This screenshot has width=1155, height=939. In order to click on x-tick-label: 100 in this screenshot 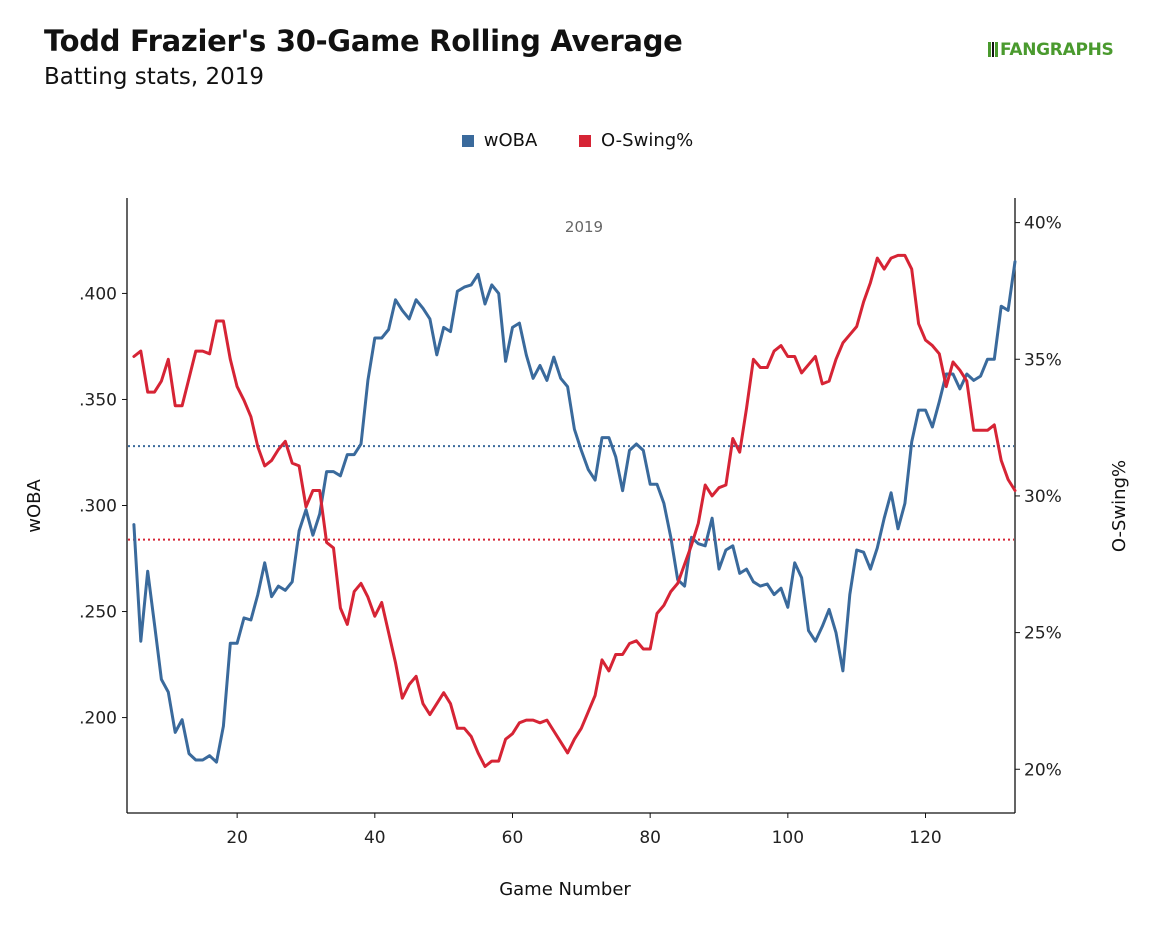, I will do `click(788, 838)`.